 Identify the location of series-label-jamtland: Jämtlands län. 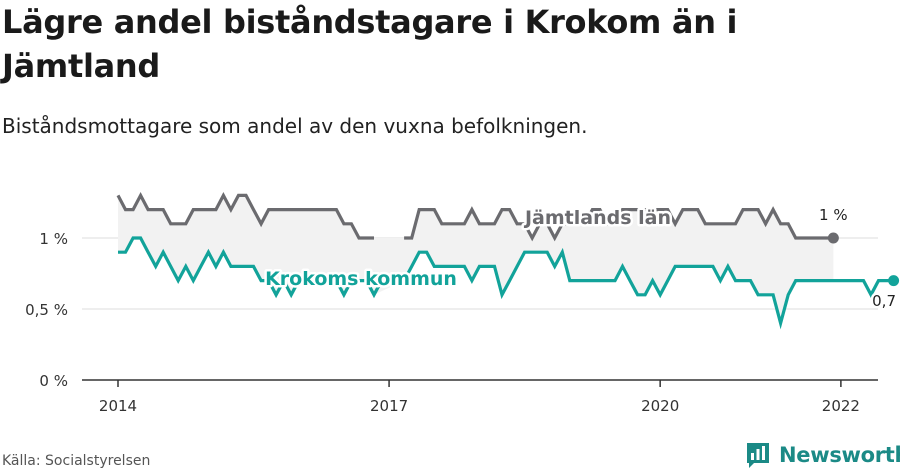
(597, 218).